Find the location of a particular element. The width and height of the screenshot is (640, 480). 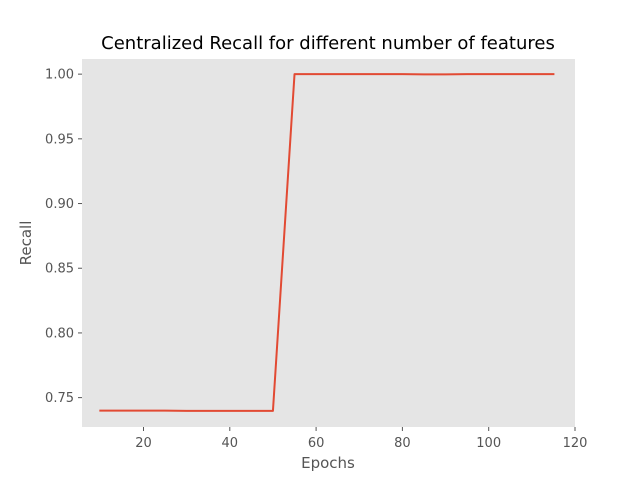

x-axis: 20 40 60 80 100 120 is located at coordinates (361, 439).